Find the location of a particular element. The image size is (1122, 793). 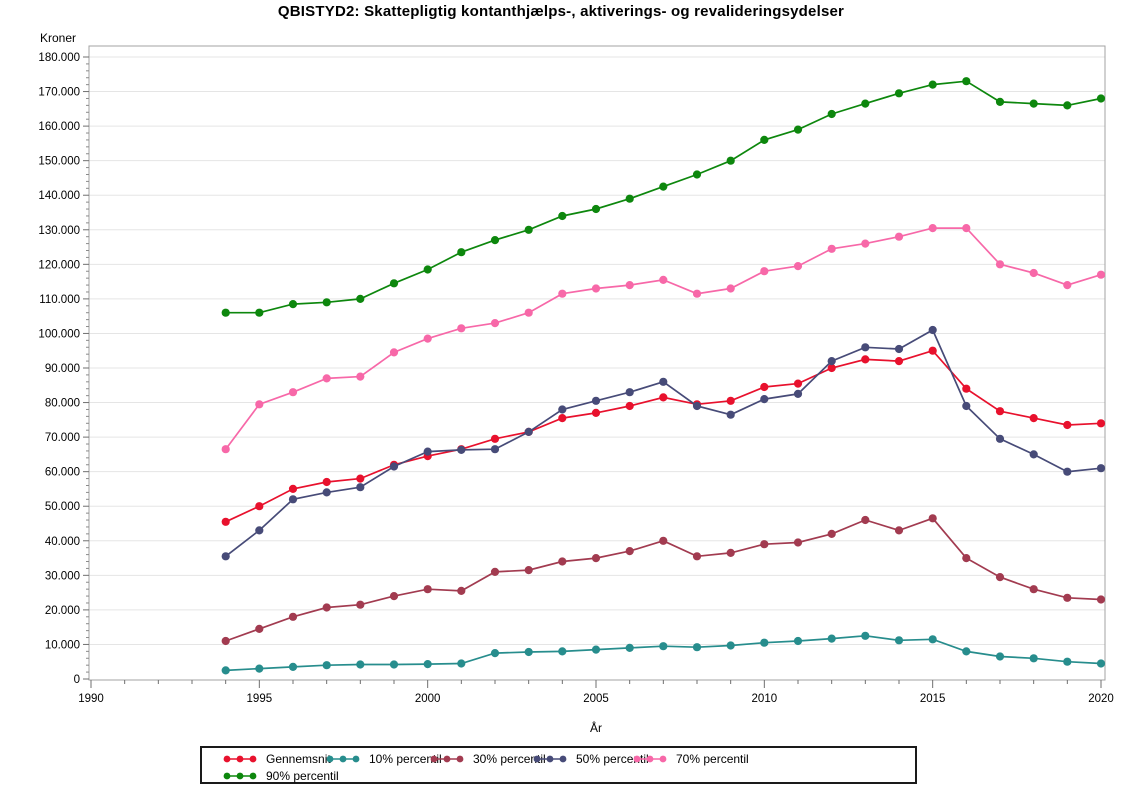

x-tick-label: 1995 is located at coordinates (260, 699).